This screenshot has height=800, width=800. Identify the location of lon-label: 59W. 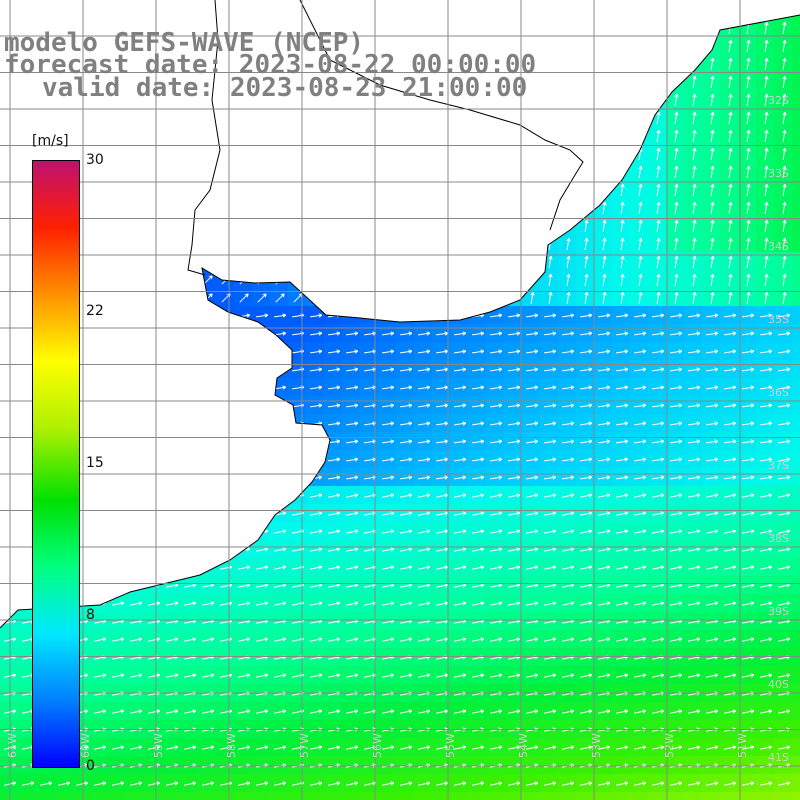
(158, 745).